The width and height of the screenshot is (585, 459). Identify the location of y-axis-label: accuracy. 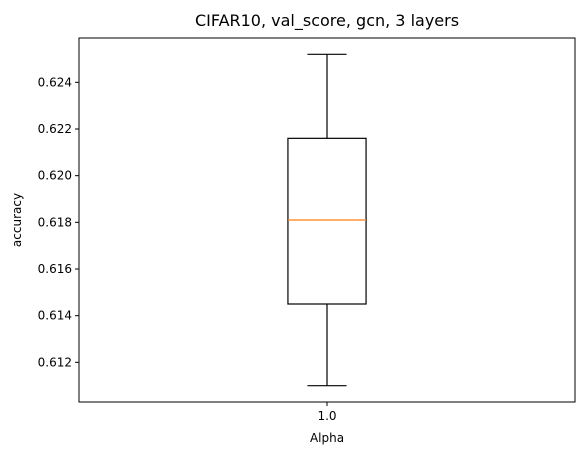
(17, 220).